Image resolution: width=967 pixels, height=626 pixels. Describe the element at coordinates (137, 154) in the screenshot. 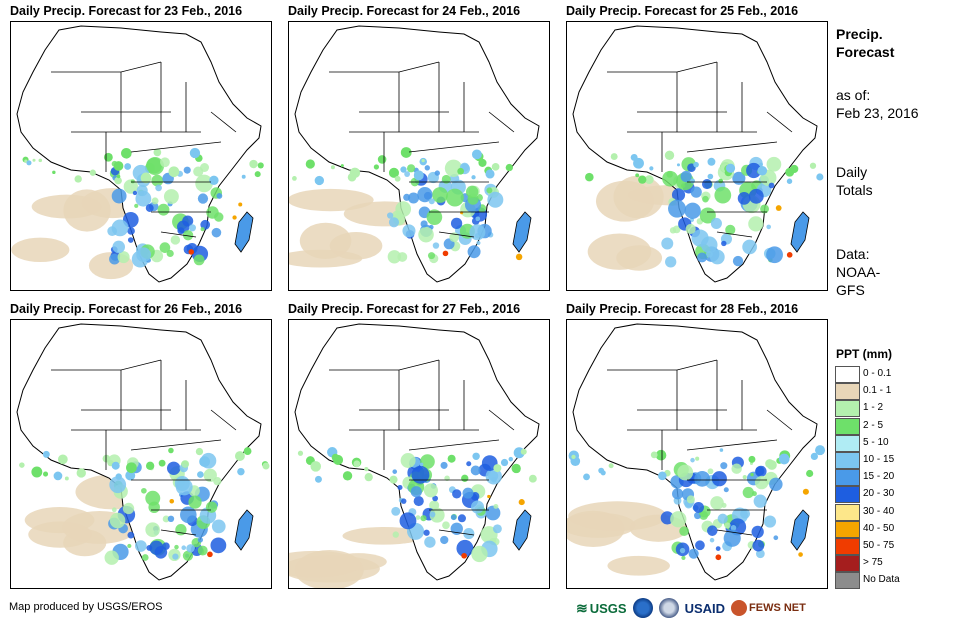

I see `africa-map-svg` at that location.